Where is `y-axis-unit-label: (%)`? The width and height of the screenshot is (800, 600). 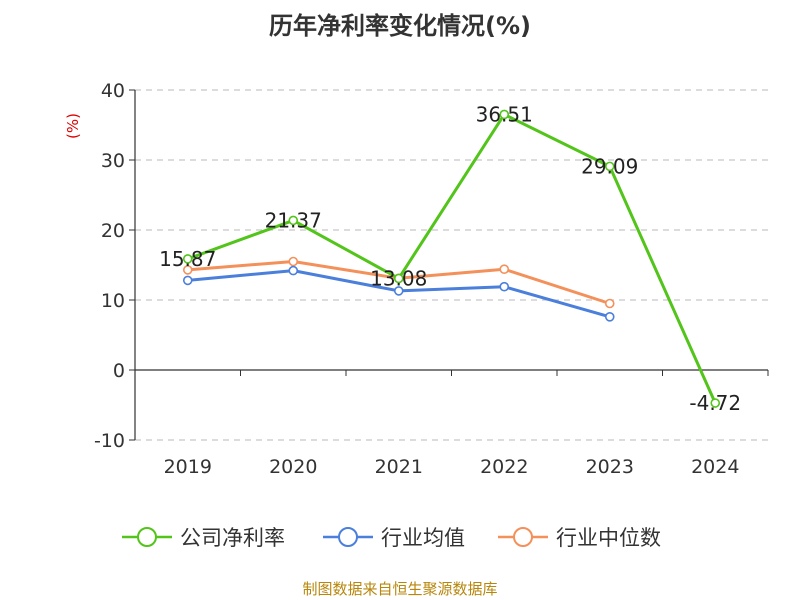 y-axis-unit-label: (%) is located at coordinates (73, 126).